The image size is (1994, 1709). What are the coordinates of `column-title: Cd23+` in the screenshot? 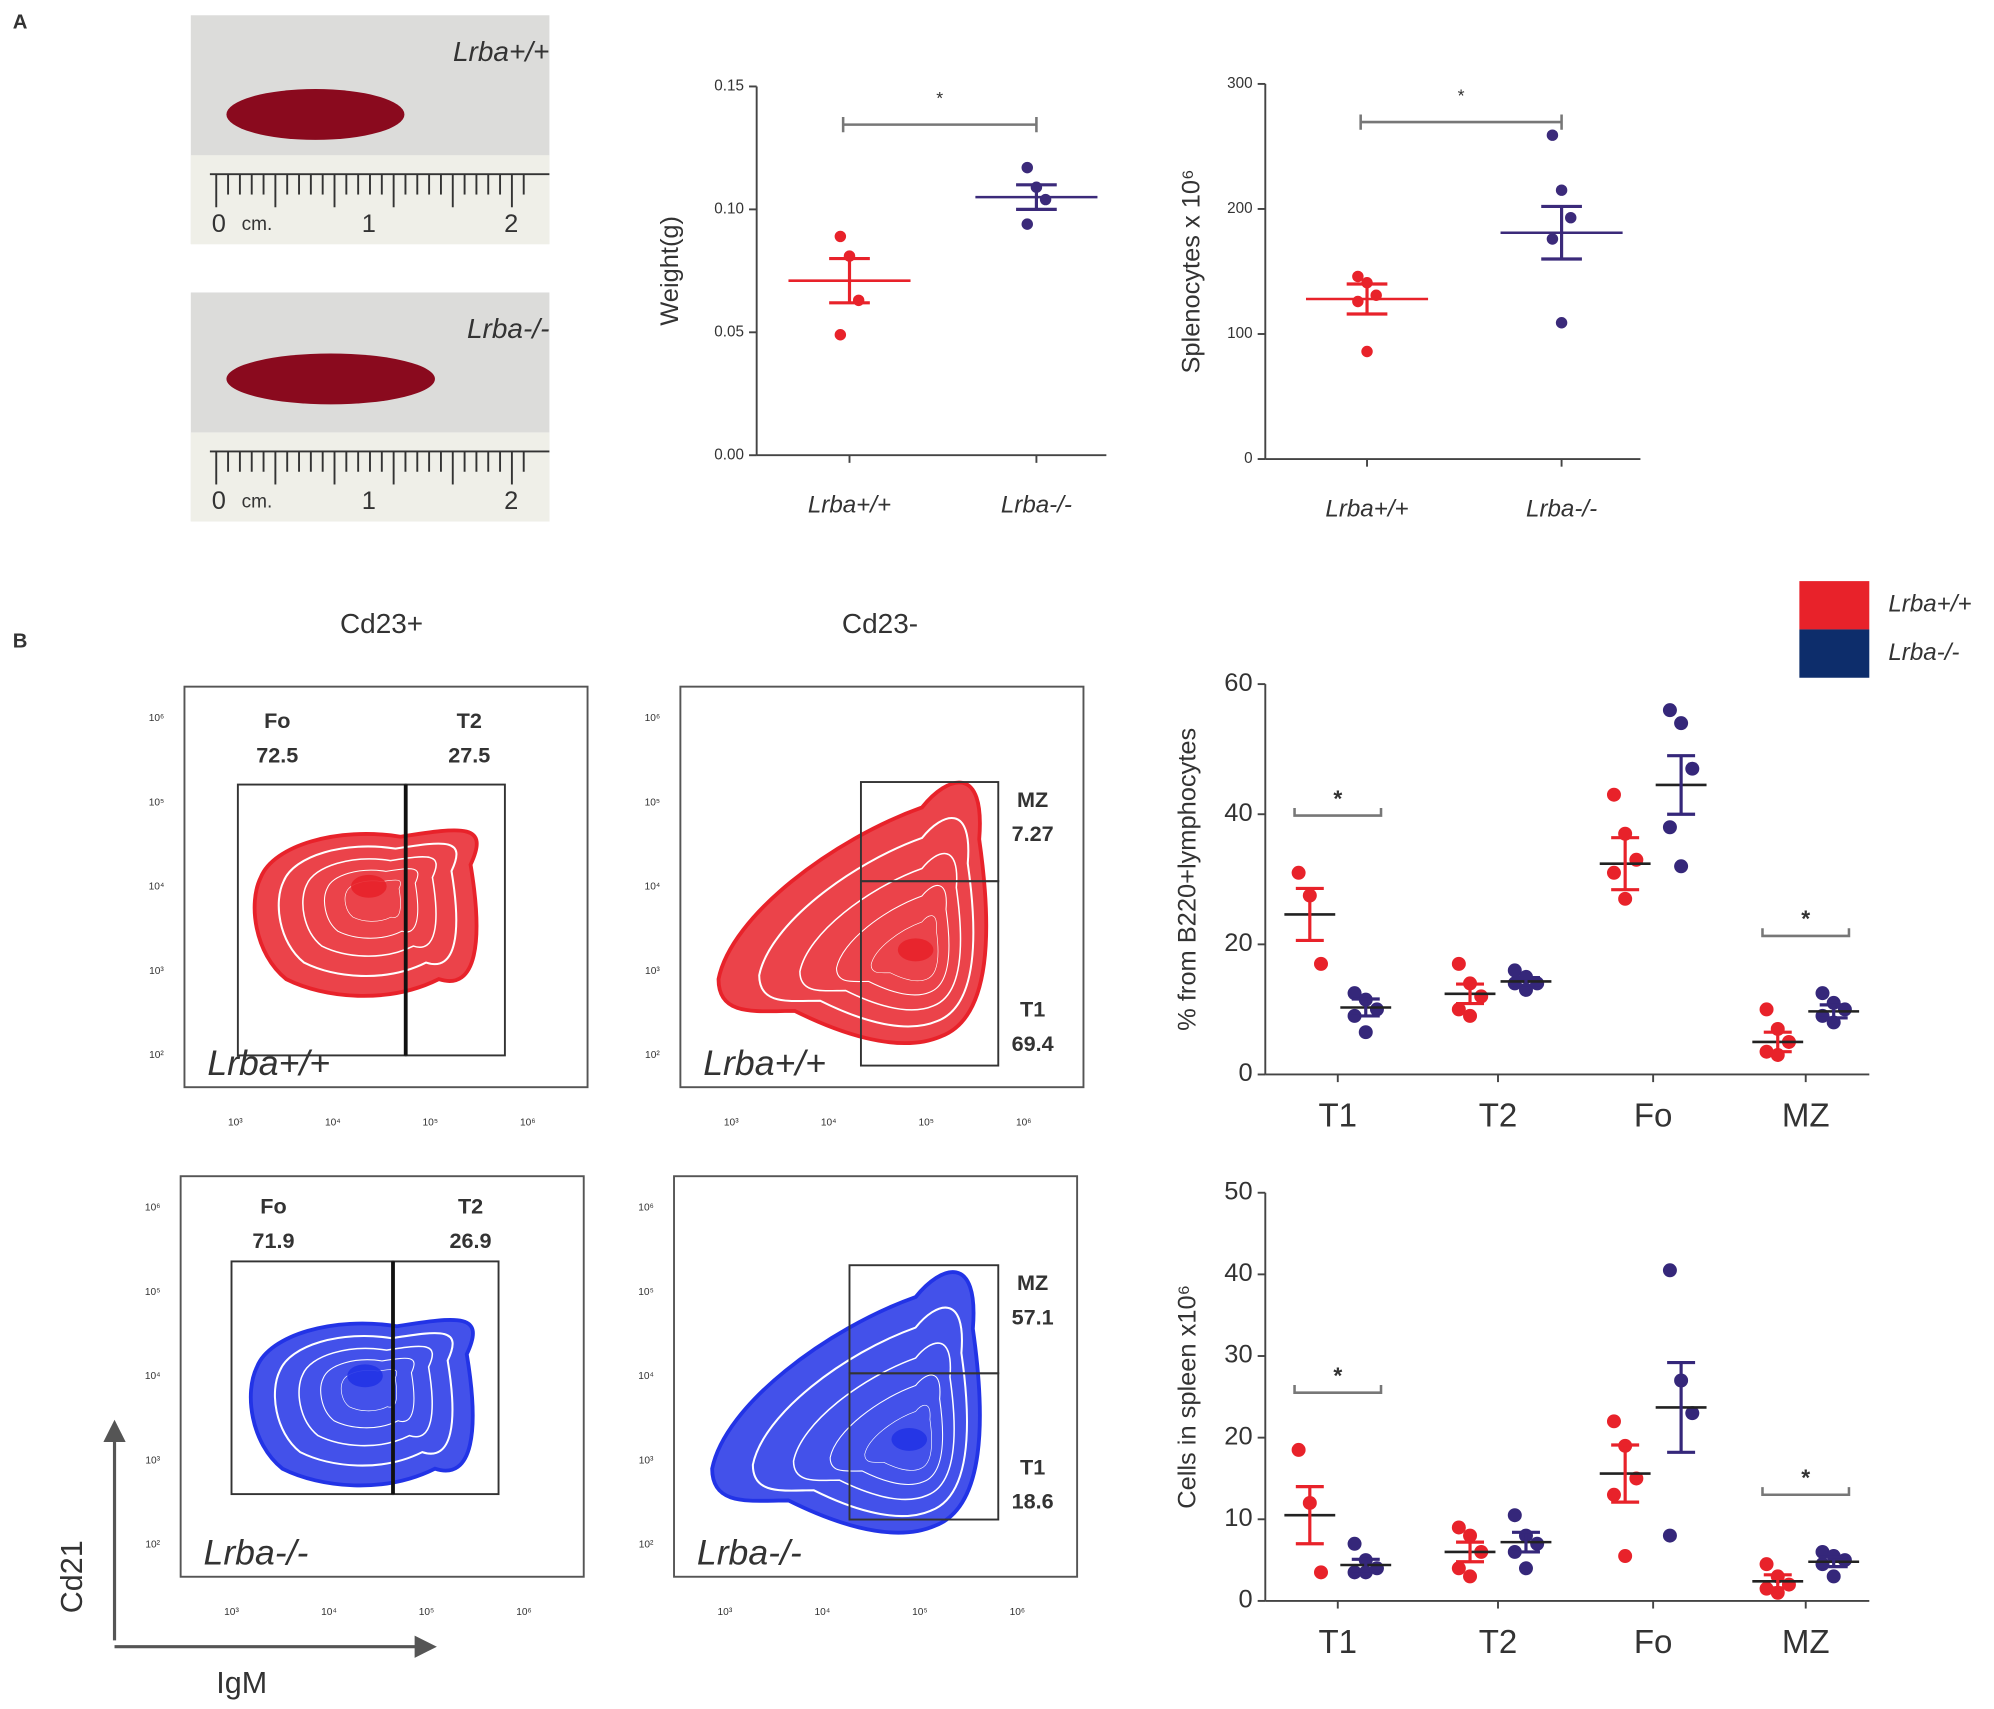 It's located at (381, 623).